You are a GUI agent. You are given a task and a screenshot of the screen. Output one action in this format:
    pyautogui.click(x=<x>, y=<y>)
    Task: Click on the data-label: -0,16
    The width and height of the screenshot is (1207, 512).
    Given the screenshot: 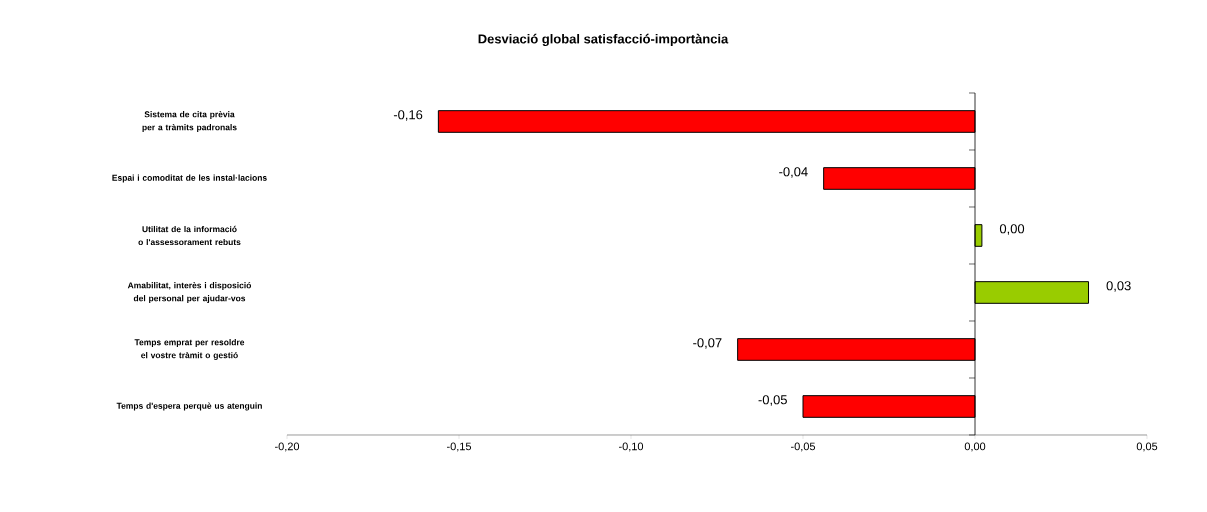 What is the action you would take?
    pyautogui.click(x=408, y=115)
    